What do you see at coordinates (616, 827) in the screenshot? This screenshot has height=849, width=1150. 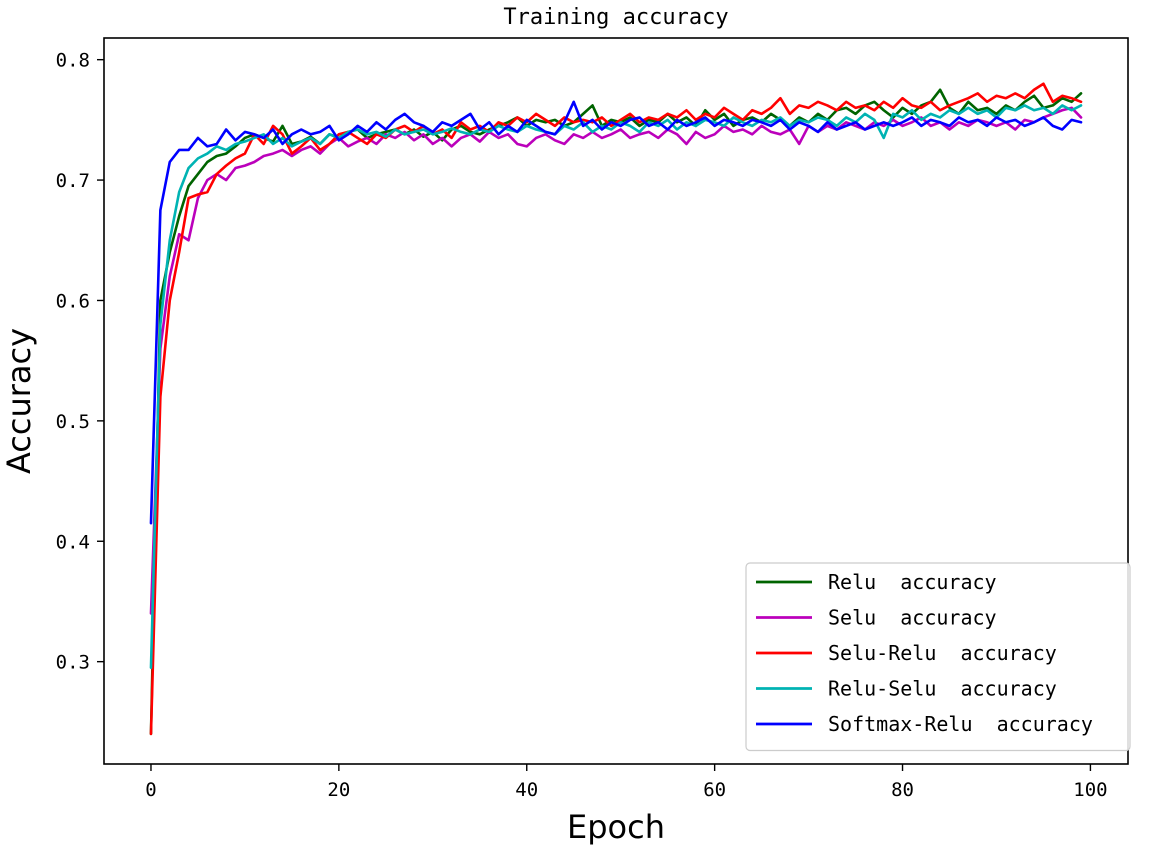 I see `x-axis-label: Epoch` at bounding box center [616, 827].